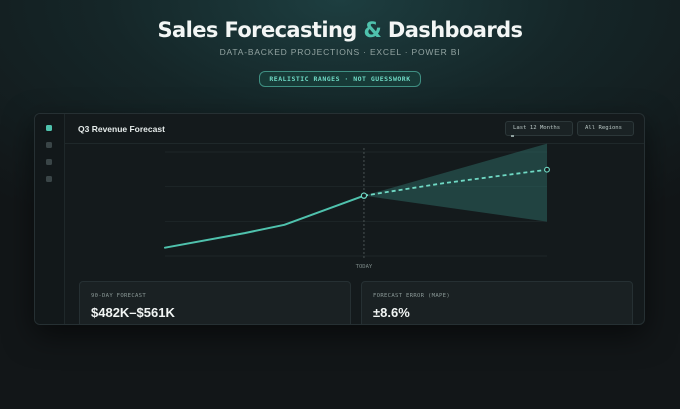 This screenshot has height=409, width=680. I want to click on stat-label: 90-DAY FORECAST, so click(119, 296).